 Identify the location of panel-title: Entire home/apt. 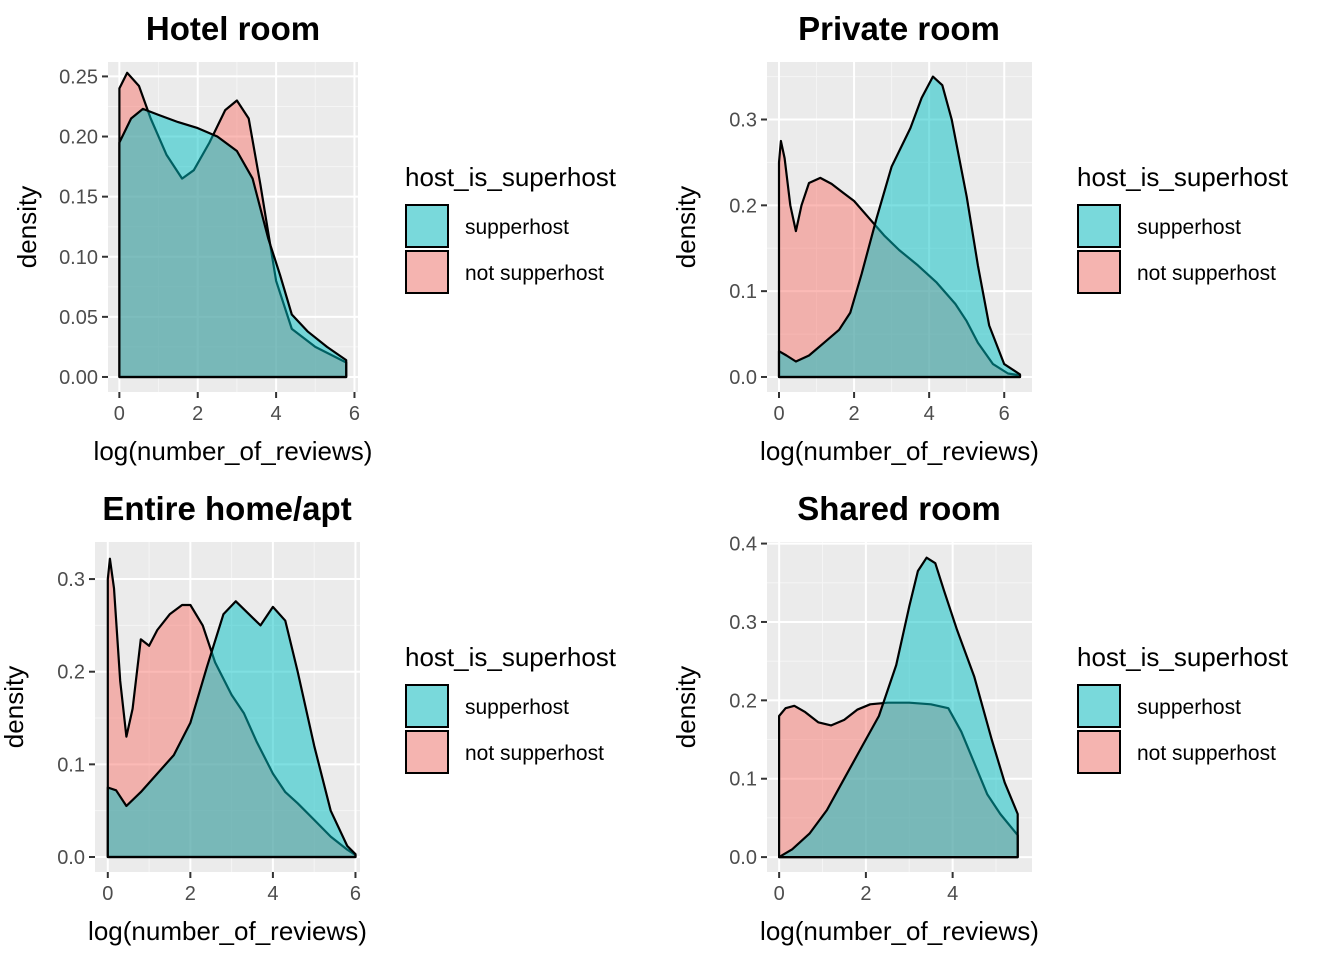
(226, 508).